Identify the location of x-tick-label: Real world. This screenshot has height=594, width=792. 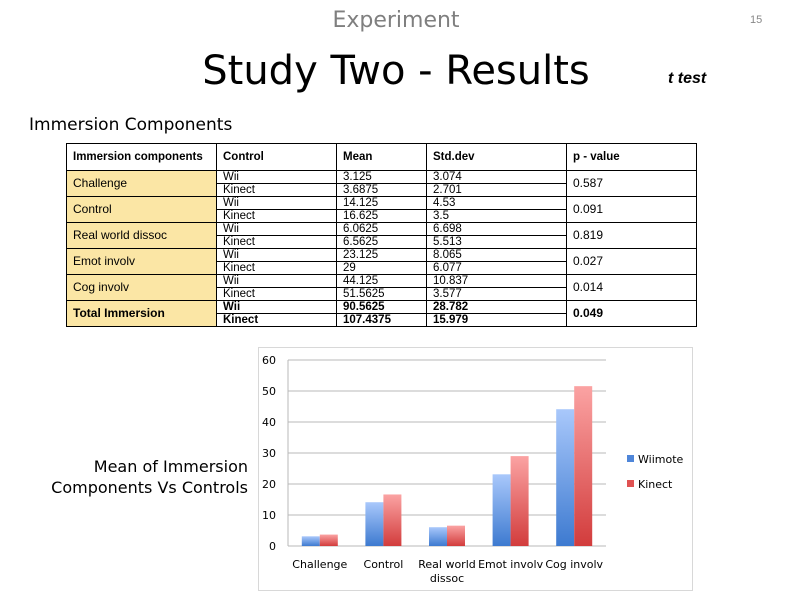
(447, 564).